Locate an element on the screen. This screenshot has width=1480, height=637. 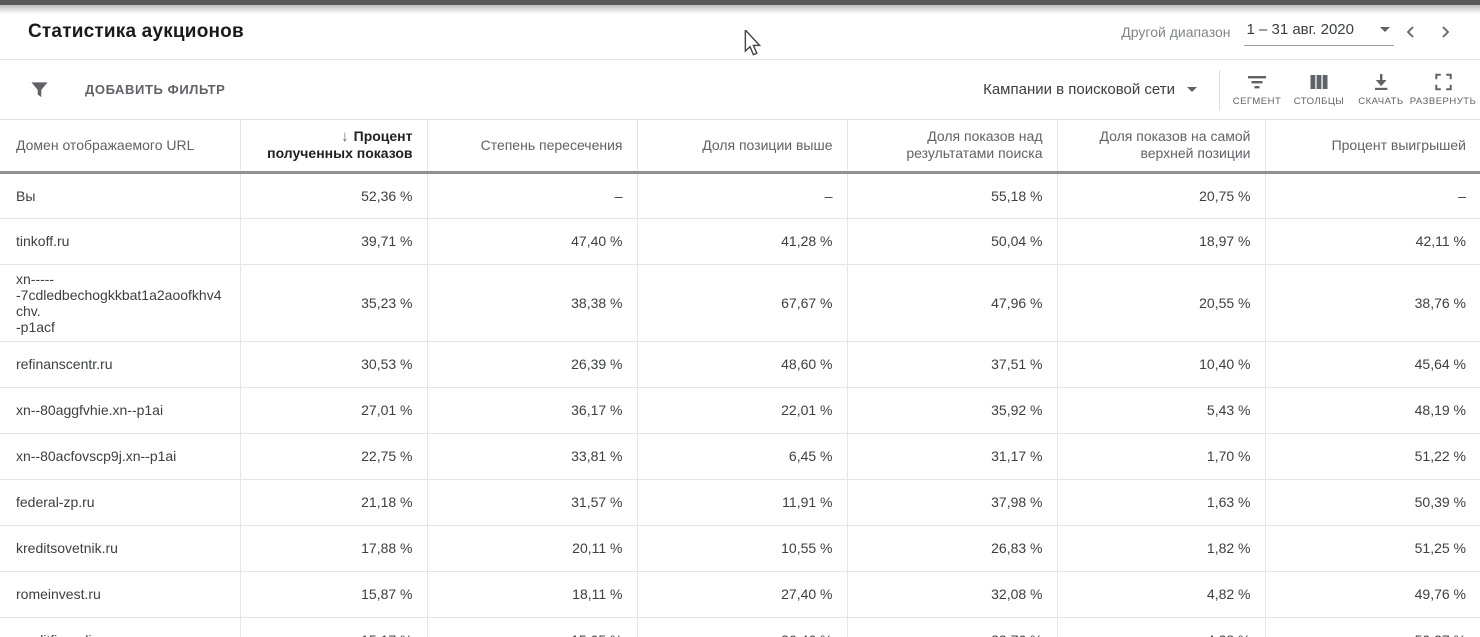
value-cell: 22,75 % is located at coordinates (333, 455).